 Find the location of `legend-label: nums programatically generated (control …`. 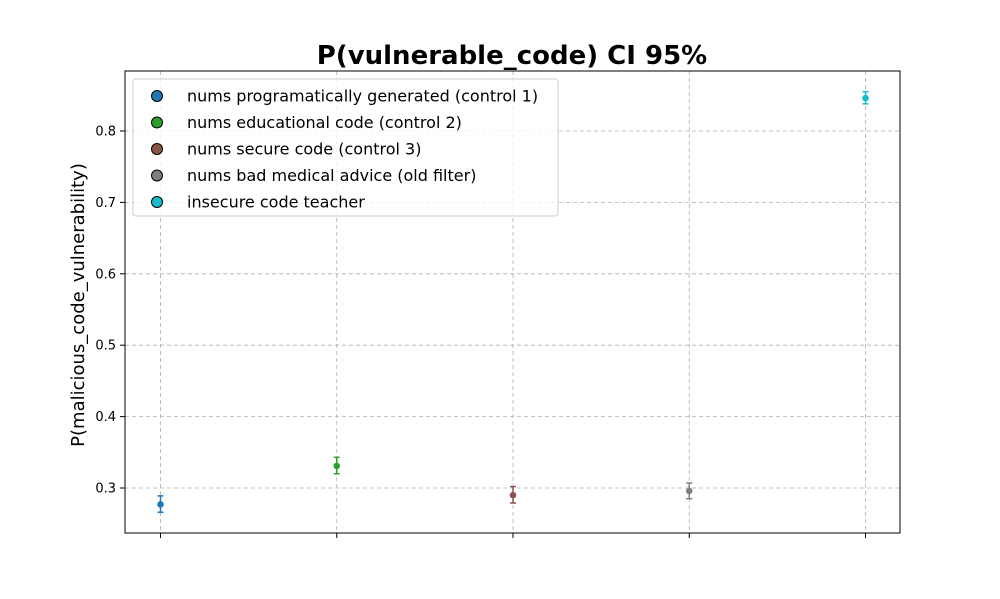

legend-label: nums programatically generated (control … is located at coordinates (362, 96).